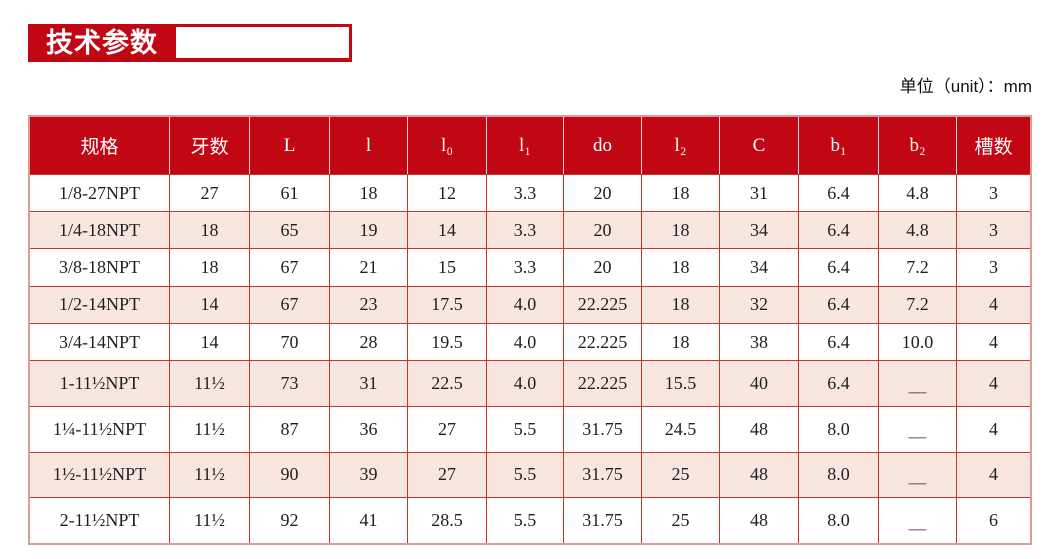  What do you see at coordinates (100, 304) in the screenshot?
I see `table-cell: 1/2-14NPT` at bounding box center [100, 304].